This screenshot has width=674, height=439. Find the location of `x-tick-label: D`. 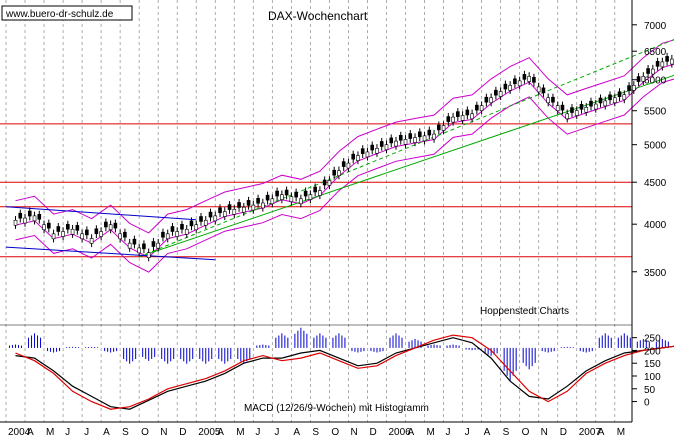

x-tick-label: D is located at coordinates (182, 432).